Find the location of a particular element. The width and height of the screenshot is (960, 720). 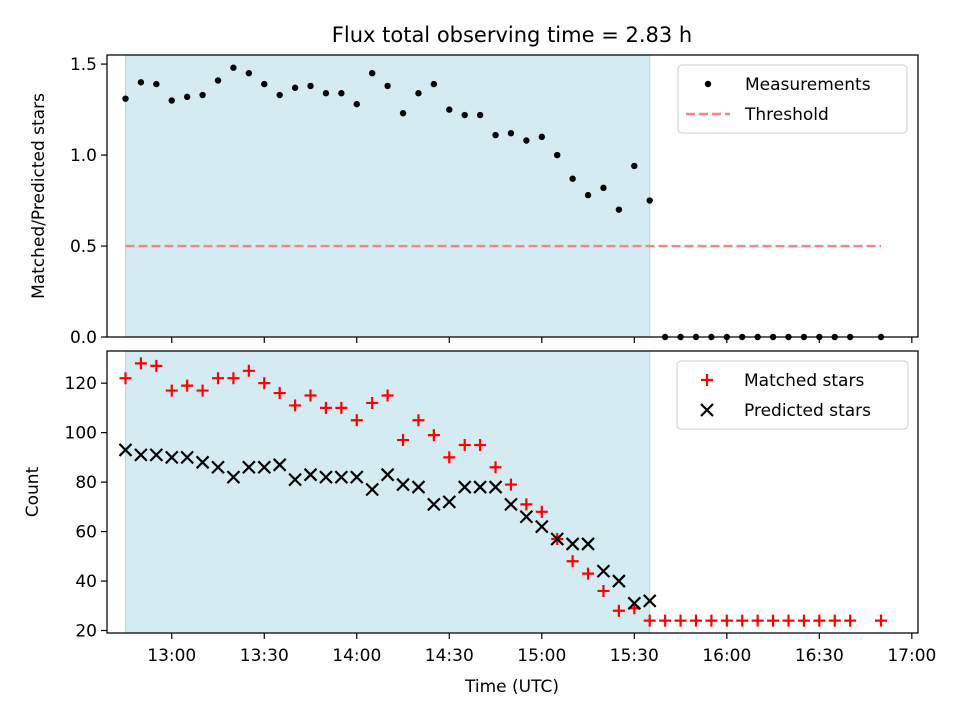

x-tick-label: 17:00 is located at coordinates (911, 656).